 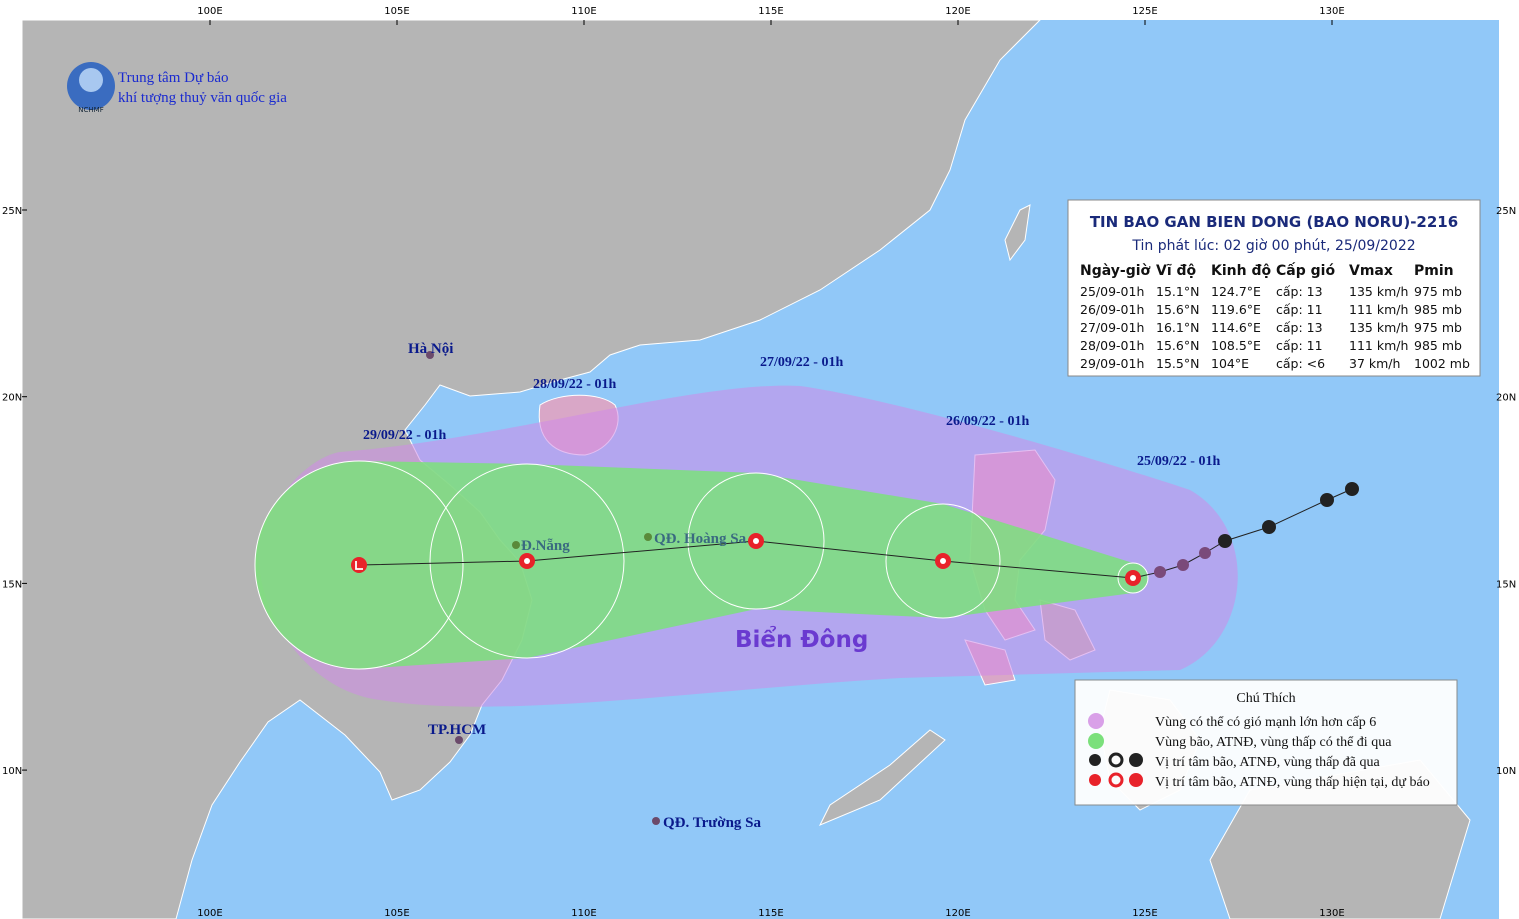 What do you see at coordinates (1374, 363) in the screenshot?
I see `table-cell: 37 km/h` at bounding box center [1374, 363].